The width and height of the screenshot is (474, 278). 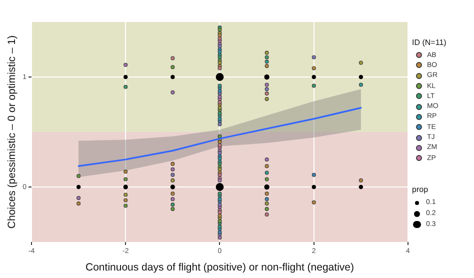 What do you see at coordinates (429, 42) in the screenshot?
I see `legend-title: ID (N=11)` at bounding box center [429, 42].